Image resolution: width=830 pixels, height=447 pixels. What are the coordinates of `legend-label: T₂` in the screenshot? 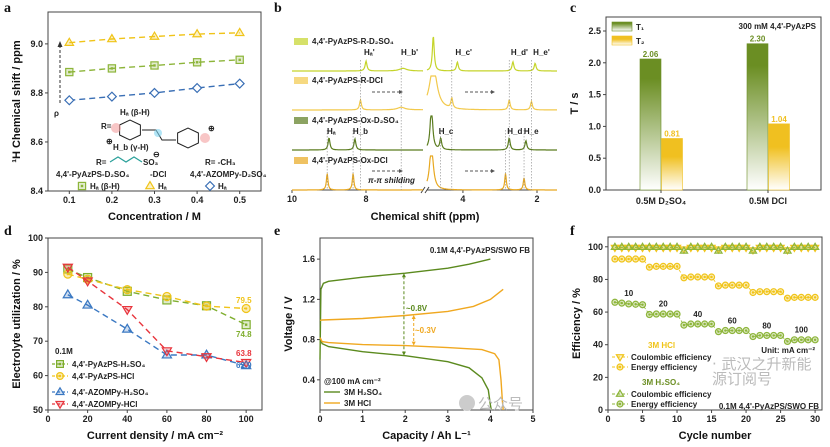 It's located at (640, 41).